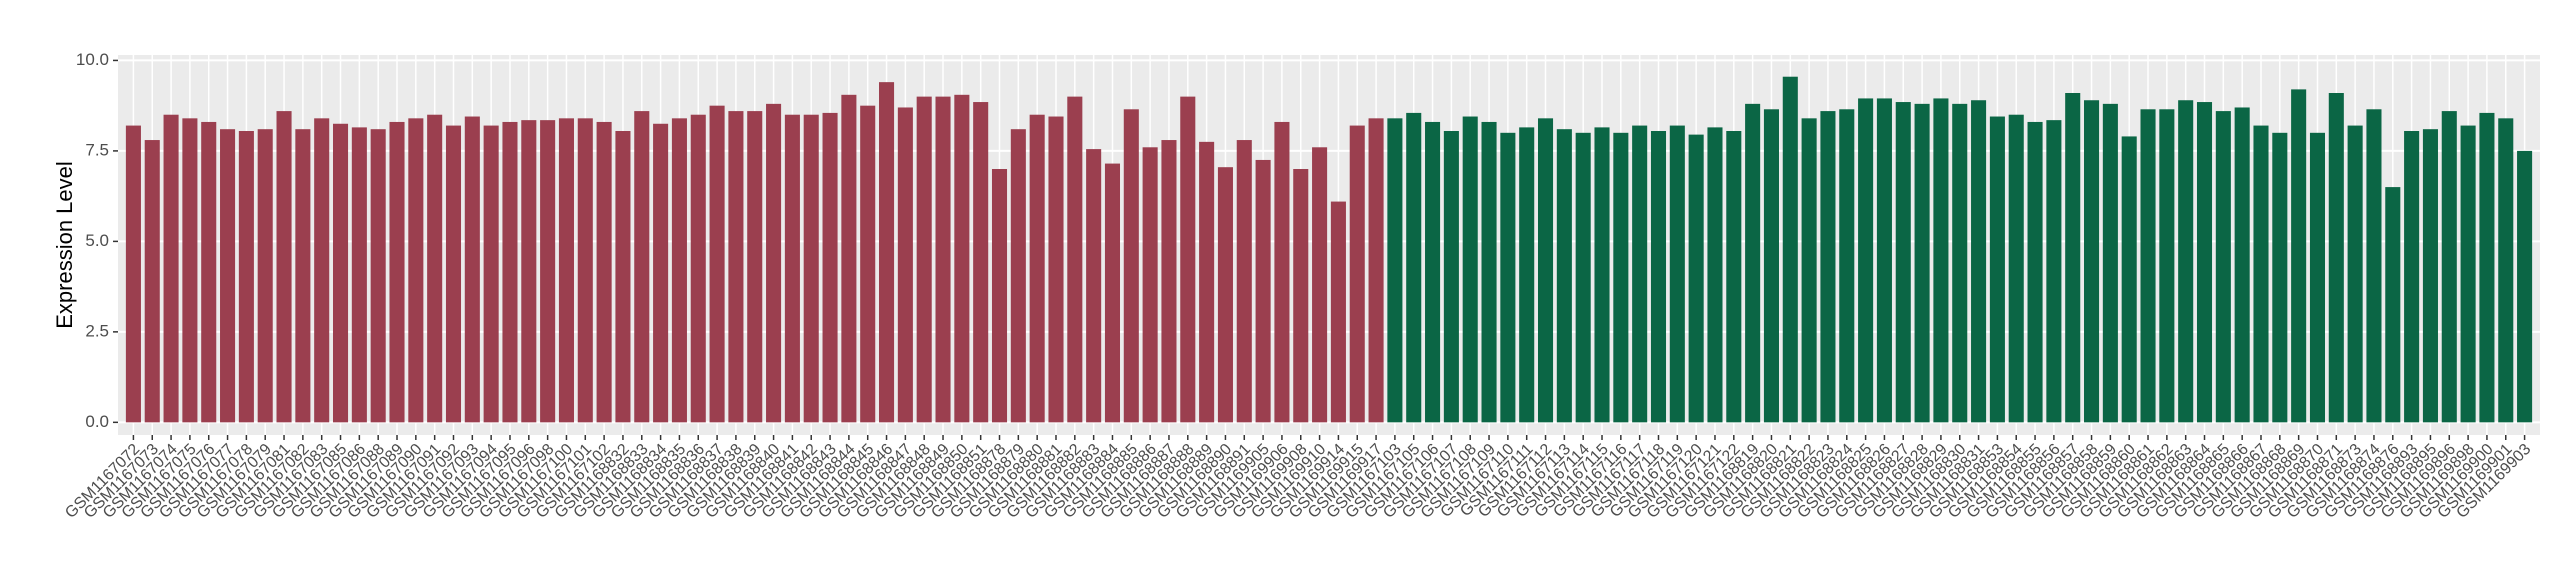 The width and height of the screenshot is (2560, 580). I want to click on y-tick-label: 2.5, so click(97, 330).